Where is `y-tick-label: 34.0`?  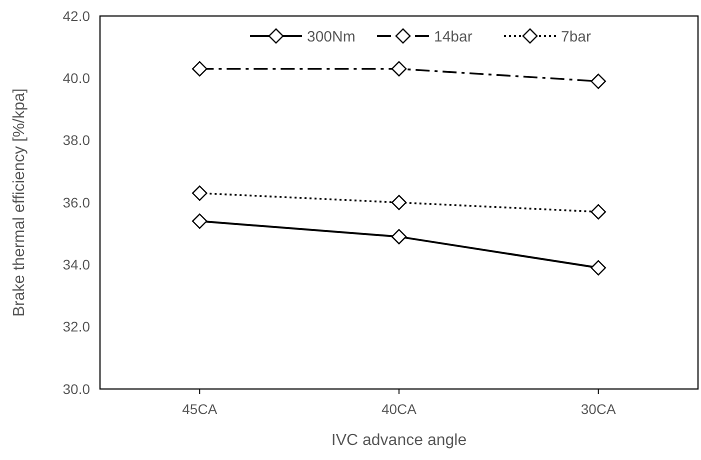 y-tick-label: 34.0 is located at coordinates (76, 264).